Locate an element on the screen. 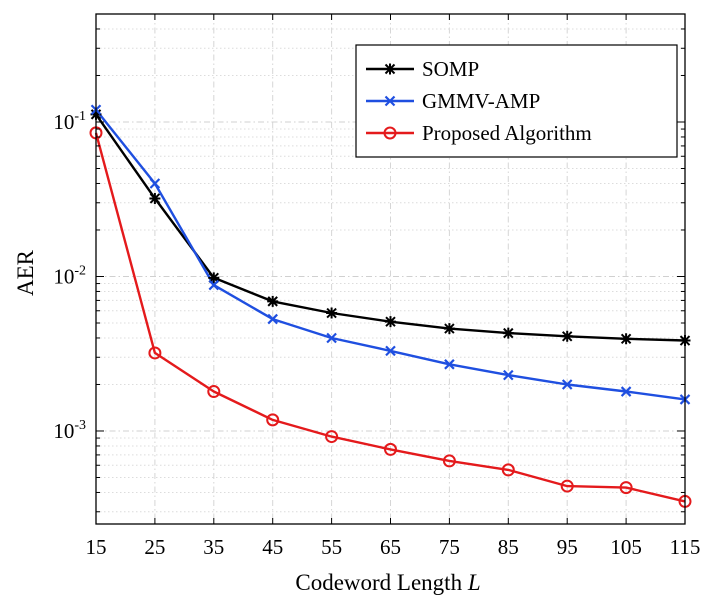 The width and height of the screenshot is (706, 609). x-axis-title-text: Codeword Length is located at coordinates (378, 582).